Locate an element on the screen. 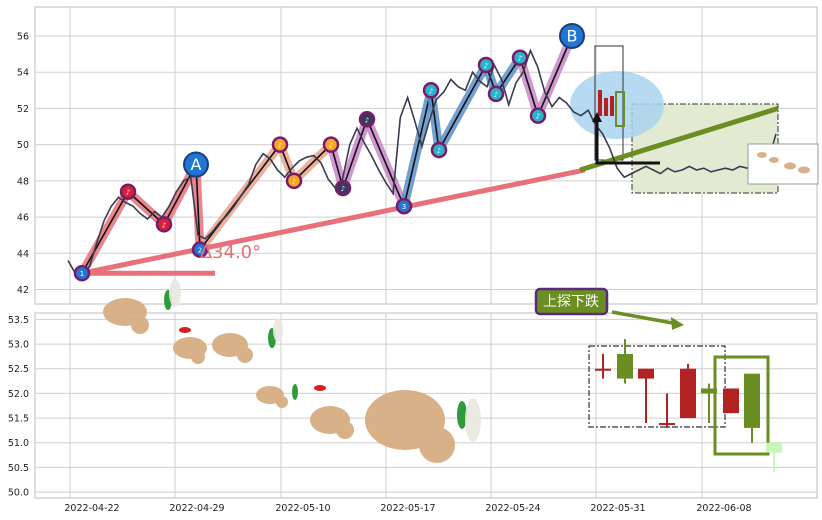  inset-frame is located at coordinates (783, 164).